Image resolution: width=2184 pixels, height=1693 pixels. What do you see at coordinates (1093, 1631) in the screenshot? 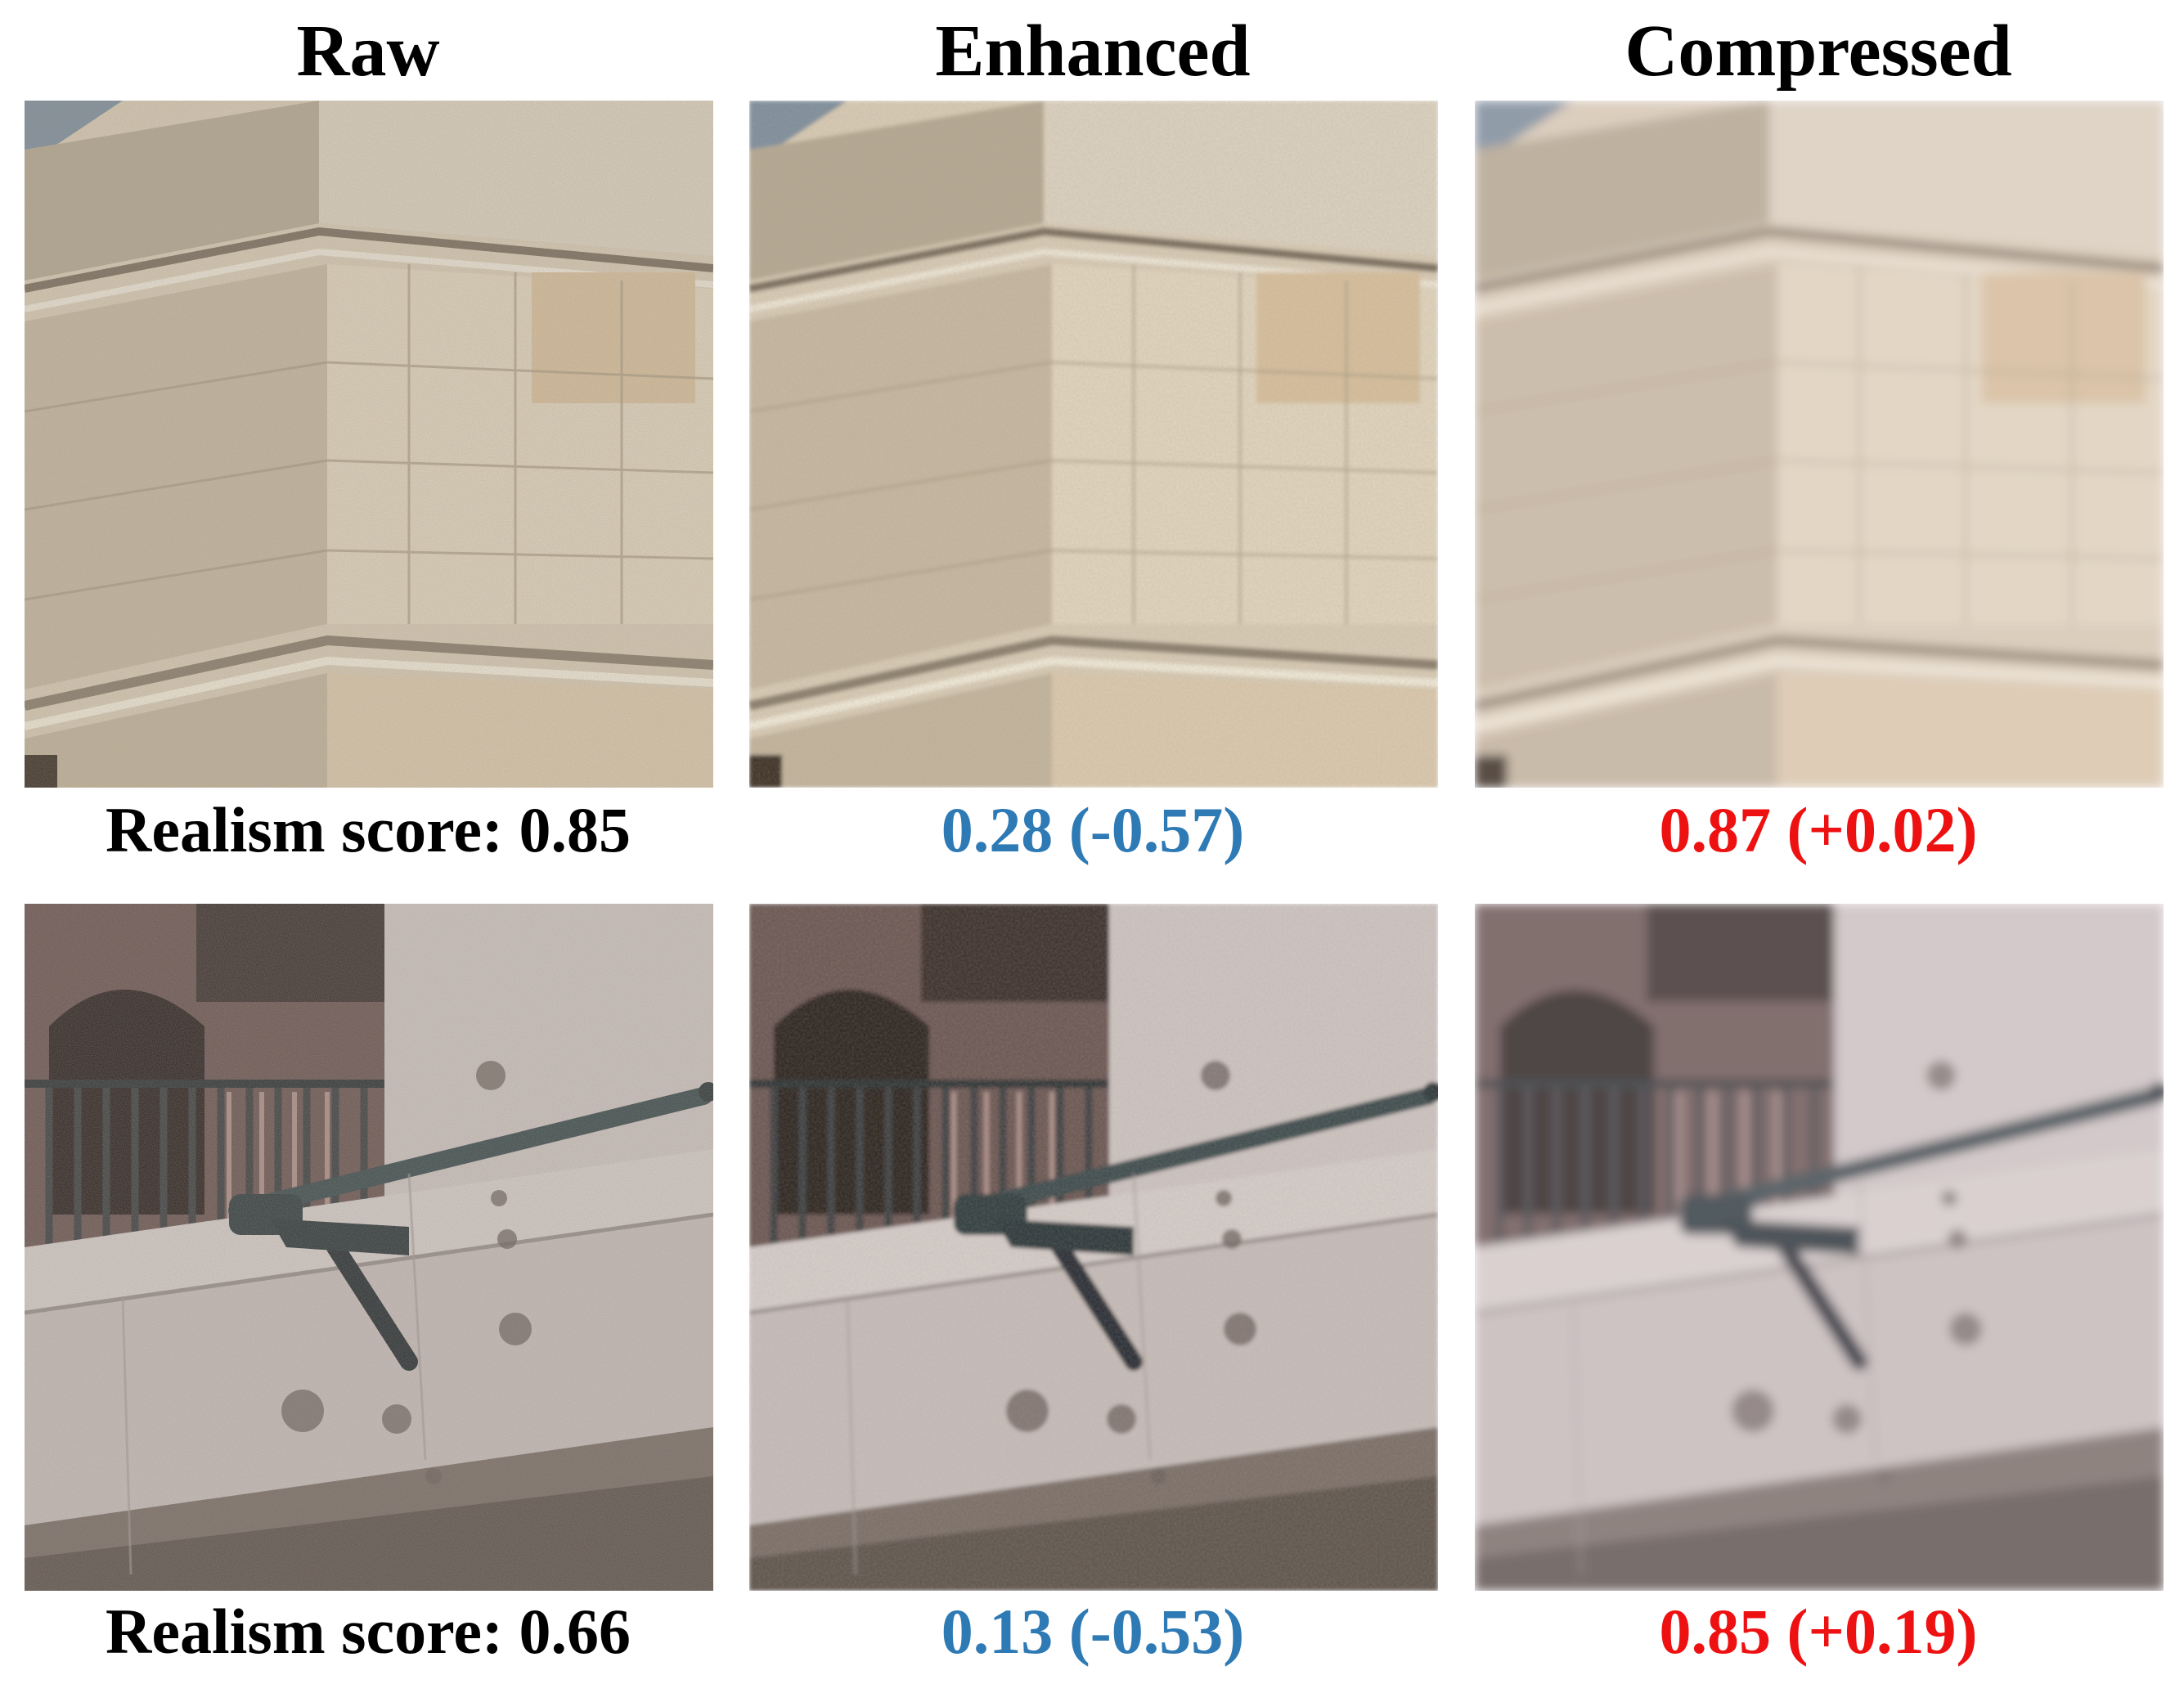
I see `score-enhanced-balcony: 0.13 (-0.53)` at bounding box center [1093, 1631].